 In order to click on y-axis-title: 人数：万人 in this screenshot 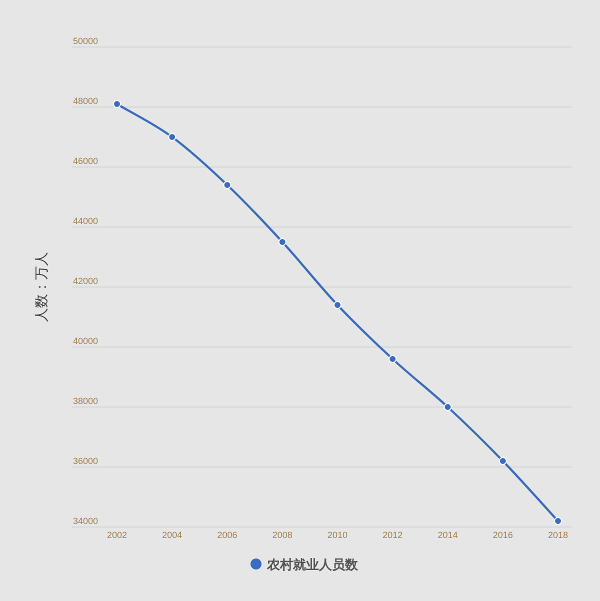, I will do `click(41, 287)`.